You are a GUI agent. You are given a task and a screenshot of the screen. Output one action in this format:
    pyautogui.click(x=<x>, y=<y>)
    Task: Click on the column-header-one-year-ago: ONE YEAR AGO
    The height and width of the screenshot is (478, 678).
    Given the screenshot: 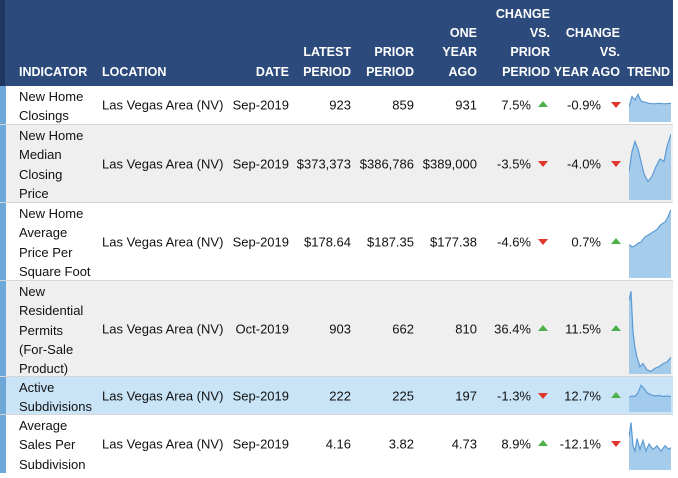 What is the action you would take?
    pyautogui.click(x=459, y=52)
    